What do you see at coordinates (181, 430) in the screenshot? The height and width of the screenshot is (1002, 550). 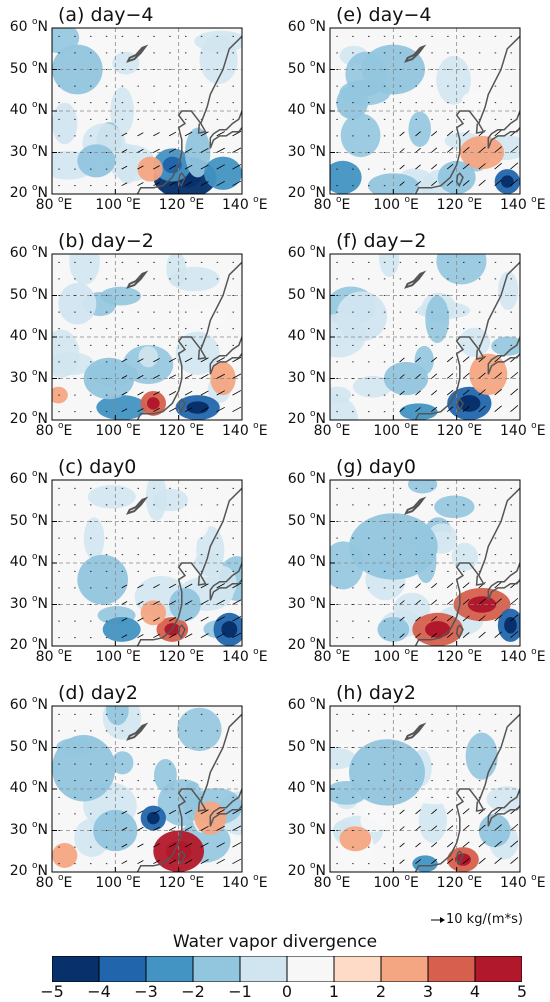 I see `x-tick-label: 120 oE` at bounding box center [181, 430].